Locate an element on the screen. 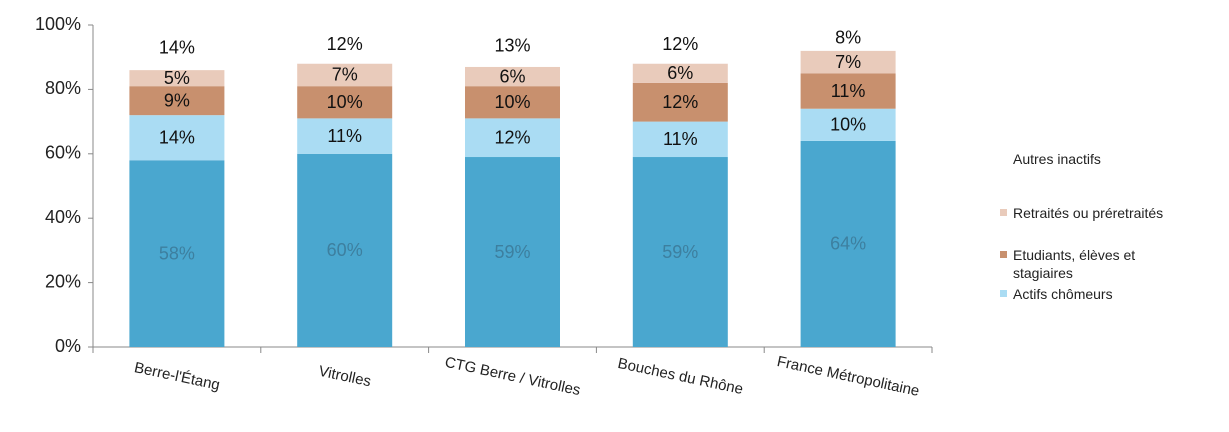 This screenshot has height=432, width=1229. y-tick-label: 40% is located at coordinates (63, 217).